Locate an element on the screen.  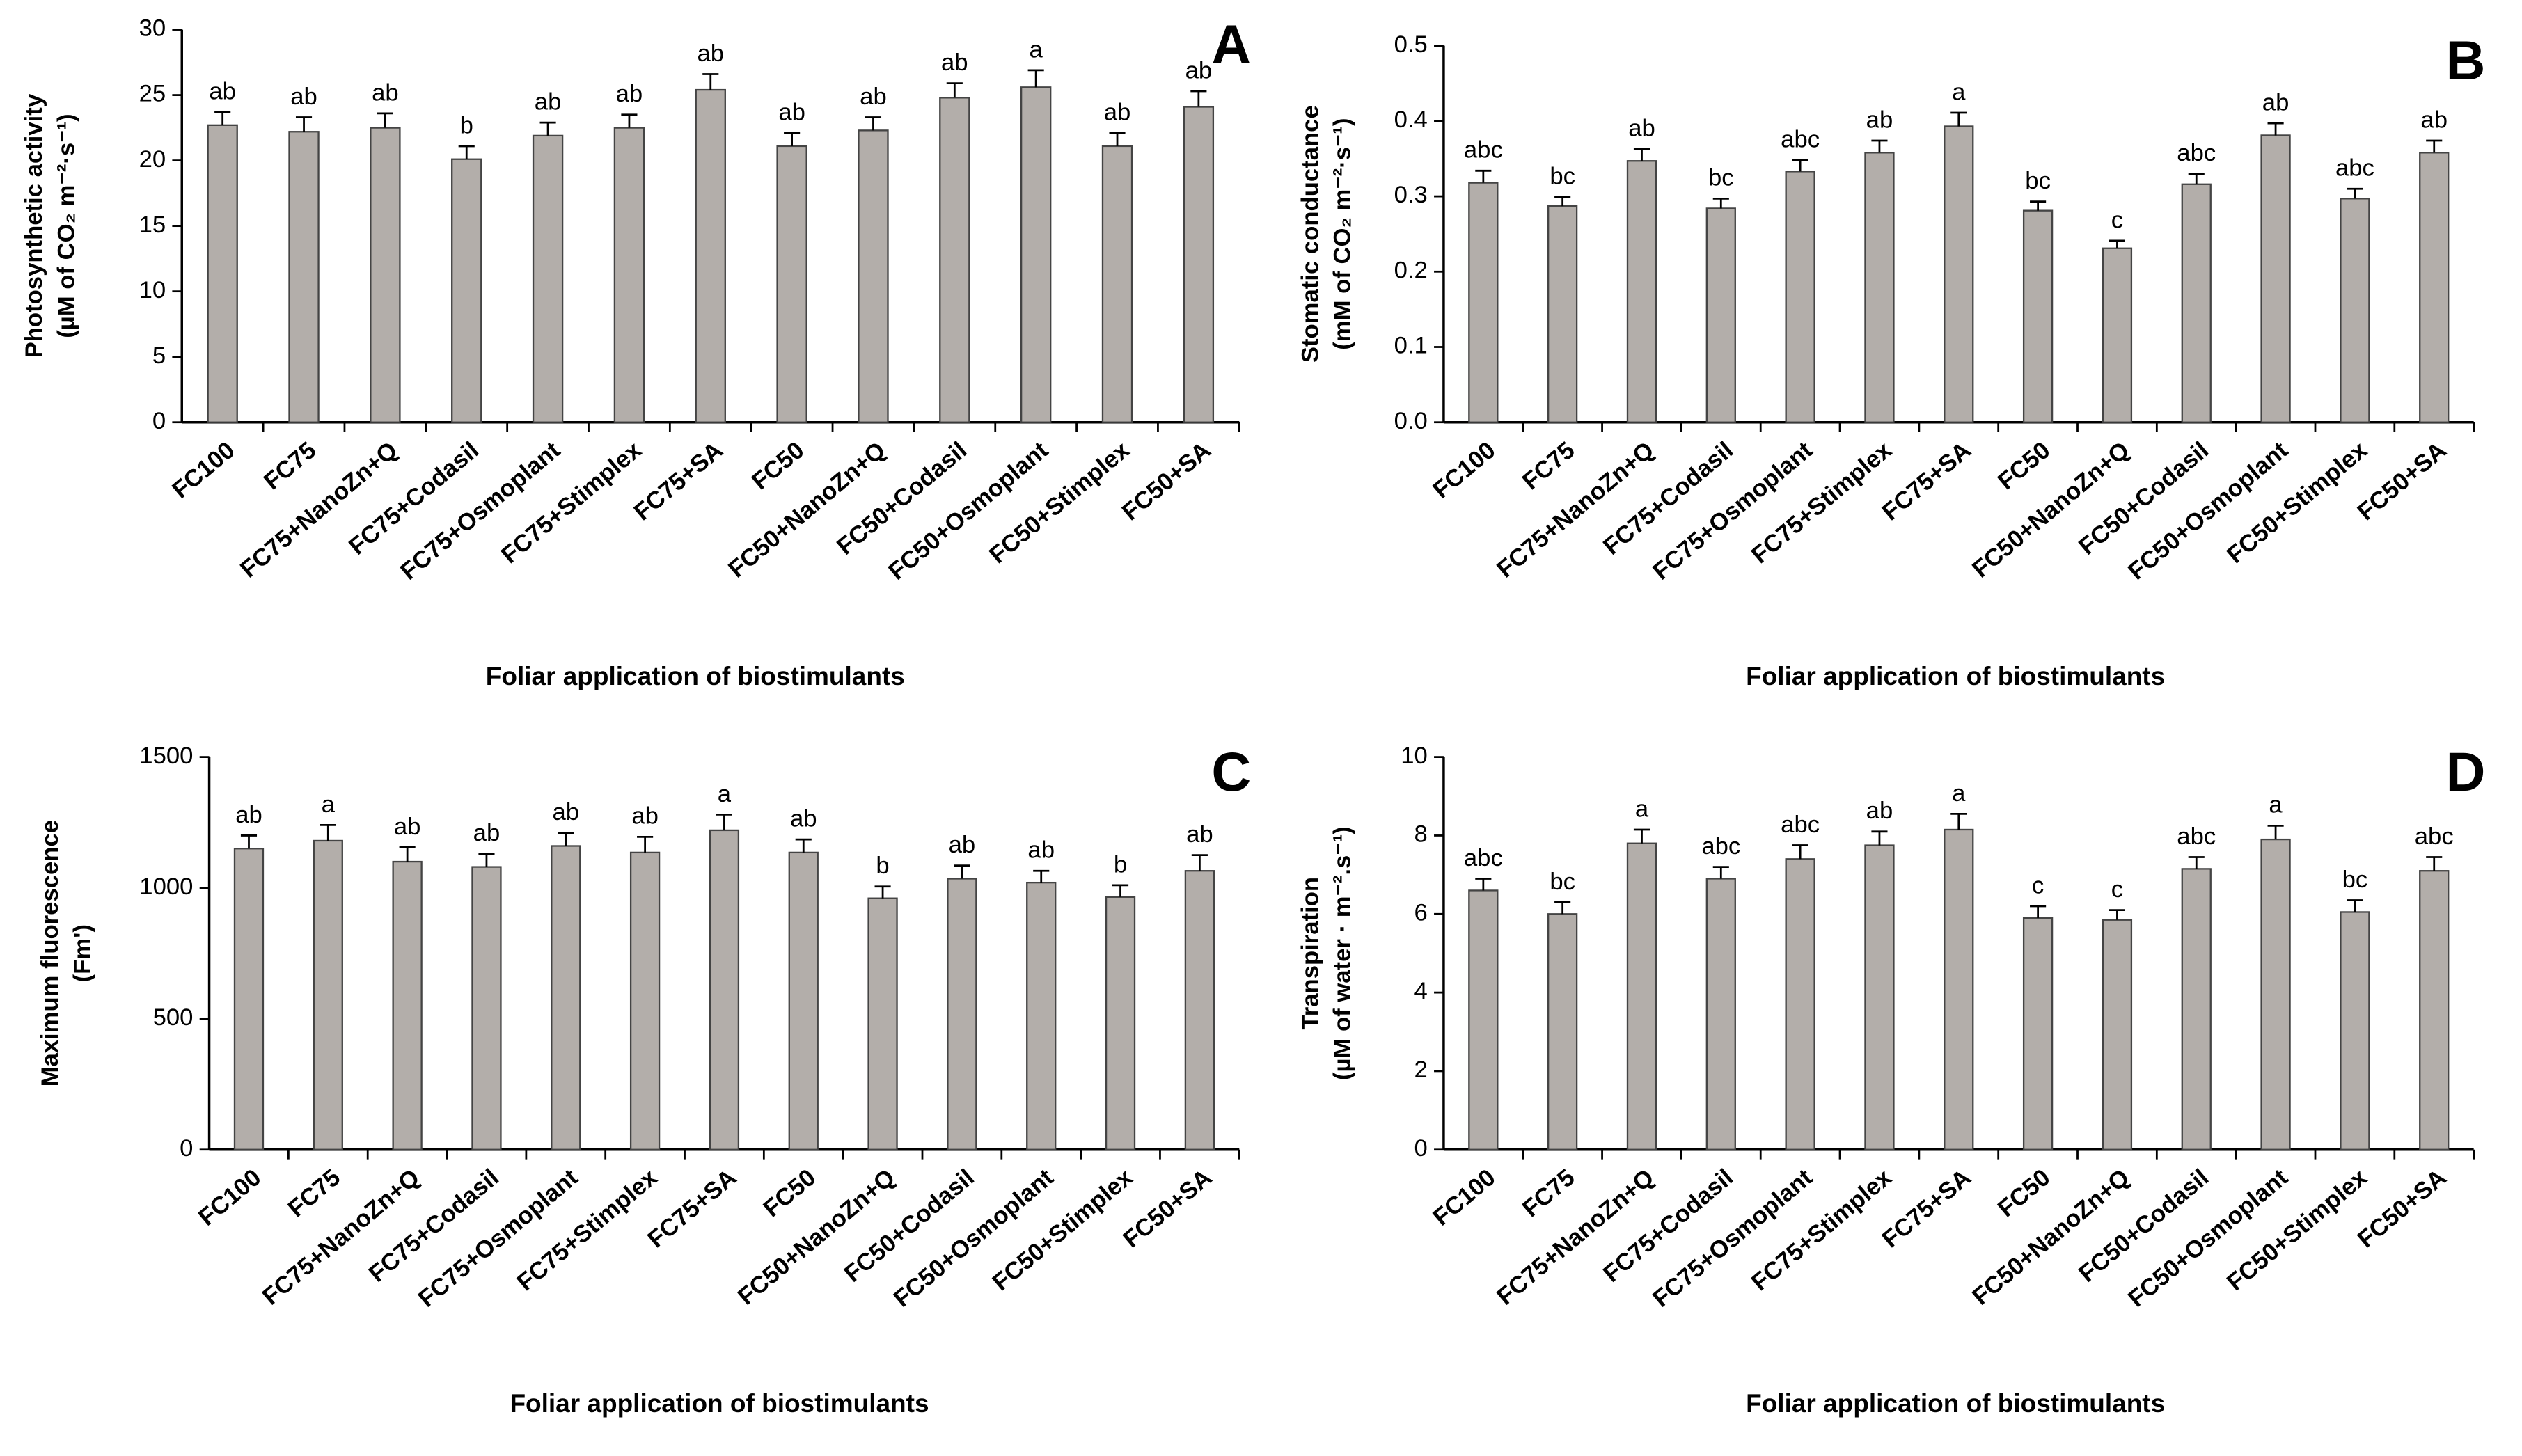
y-tick-label: 1000 is located at coordinates (166, 886).